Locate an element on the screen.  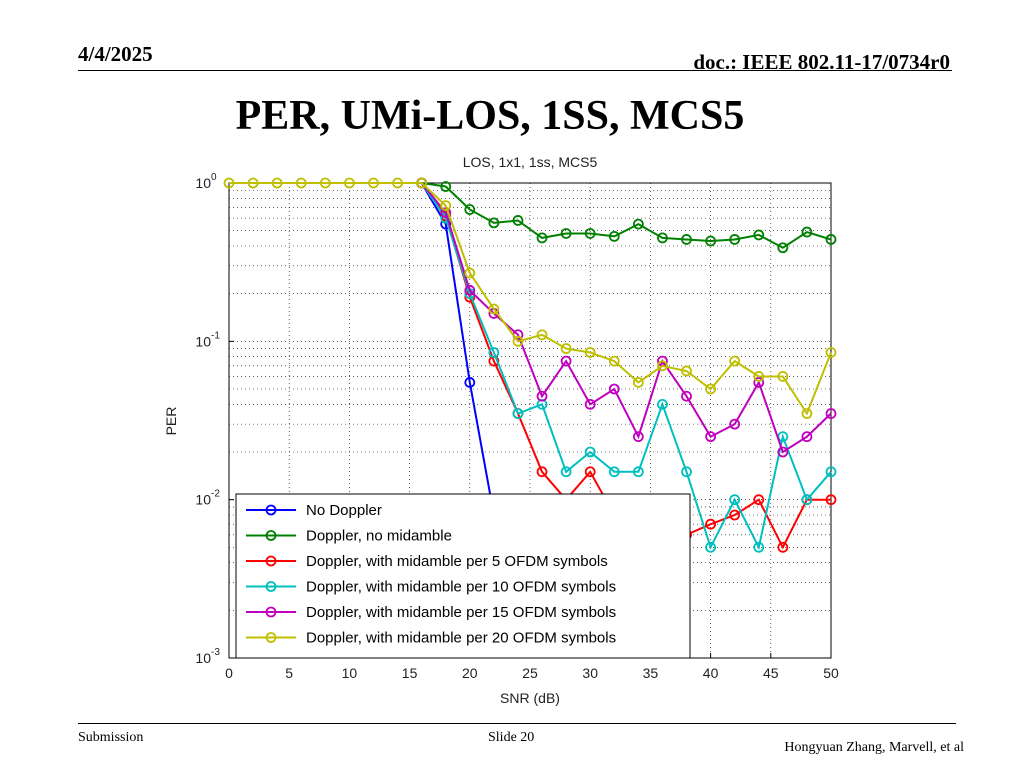
x-tick-label: 45 is located at coordinates (771, 673).